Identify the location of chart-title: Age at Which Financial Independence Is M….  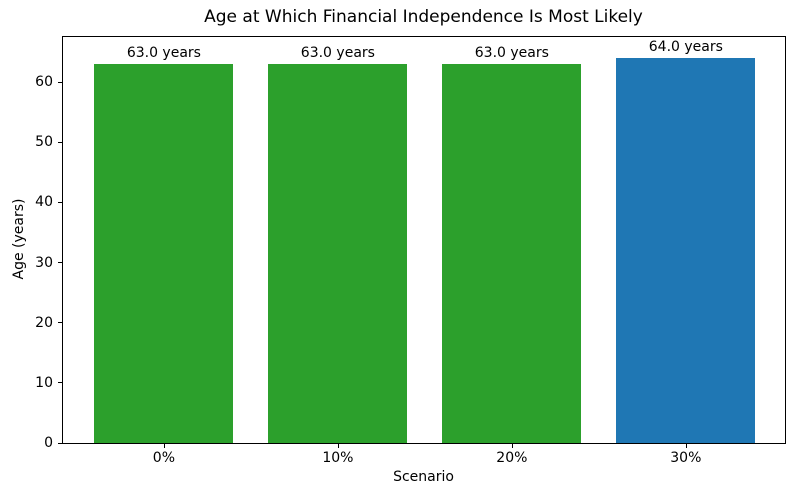
(423, 17).